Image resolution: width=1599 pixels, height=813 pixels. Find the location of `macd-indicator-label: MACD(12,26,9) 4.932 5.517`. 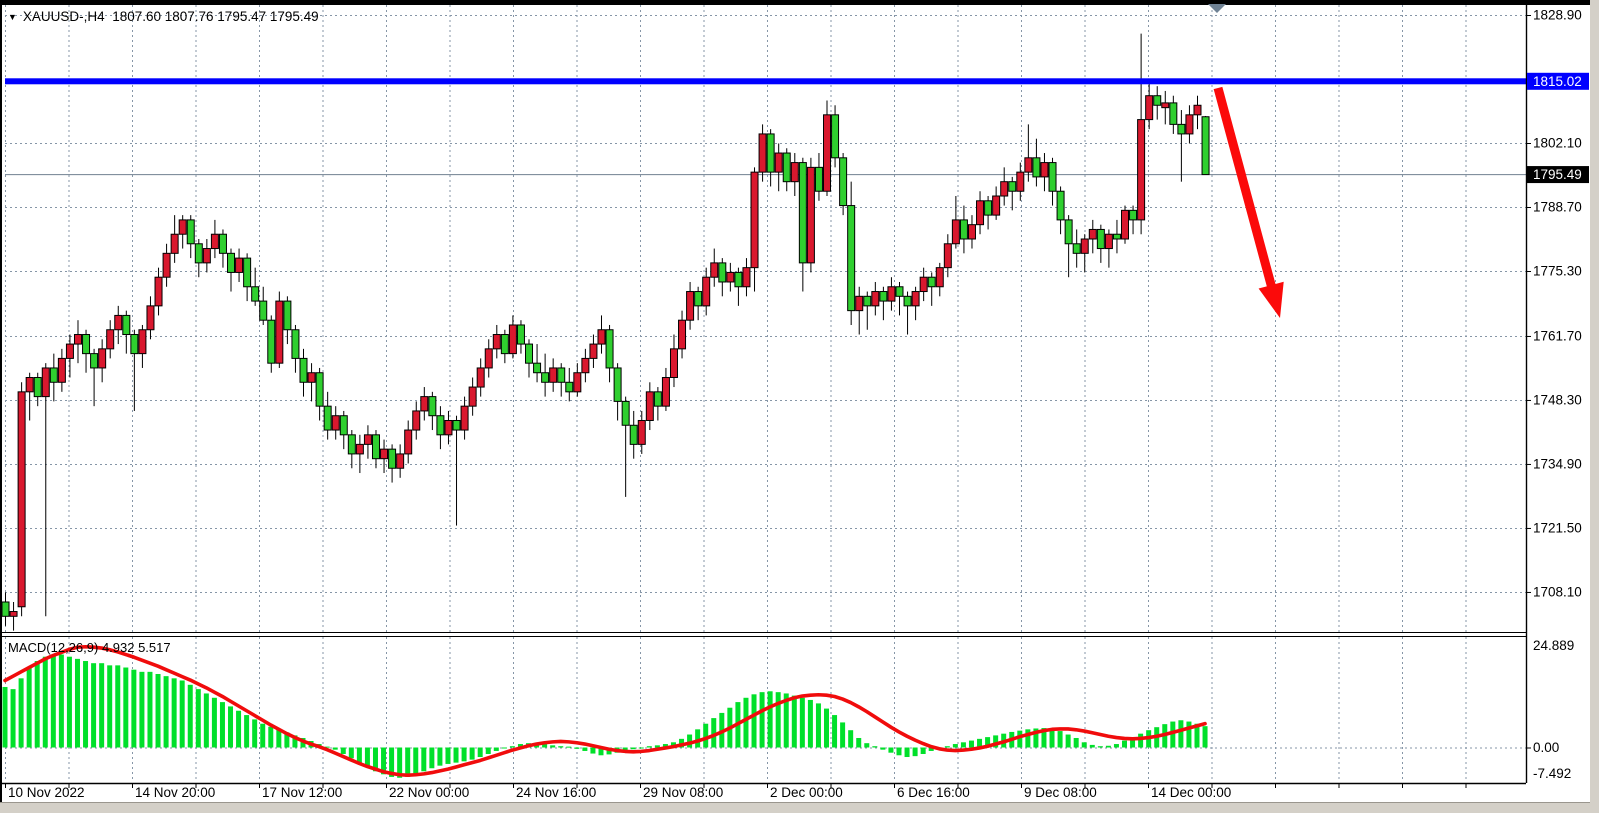

macd-indicator-label: MACD(12,26,9) 4.932 5.517 is located at coordinates (89, 647).